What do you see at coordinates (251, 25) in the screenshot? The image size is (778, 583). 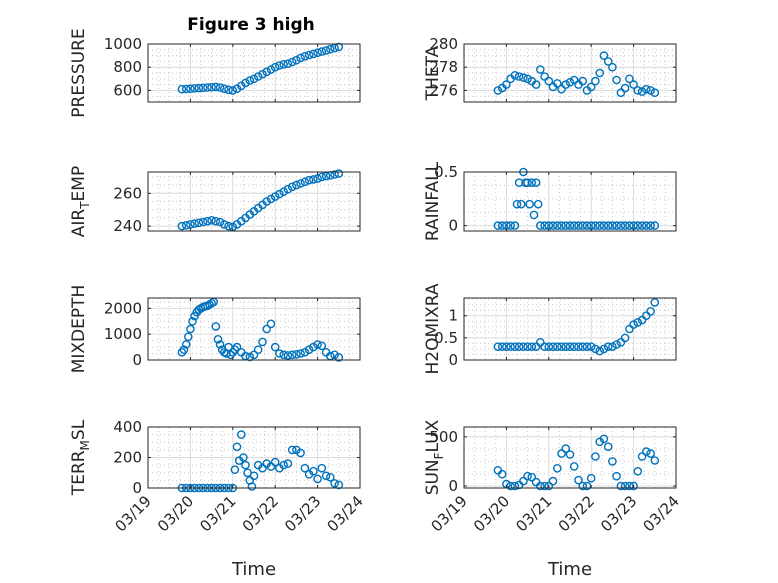 I see `figure-title: Figure 3 high` at bounding box center [251, 25].